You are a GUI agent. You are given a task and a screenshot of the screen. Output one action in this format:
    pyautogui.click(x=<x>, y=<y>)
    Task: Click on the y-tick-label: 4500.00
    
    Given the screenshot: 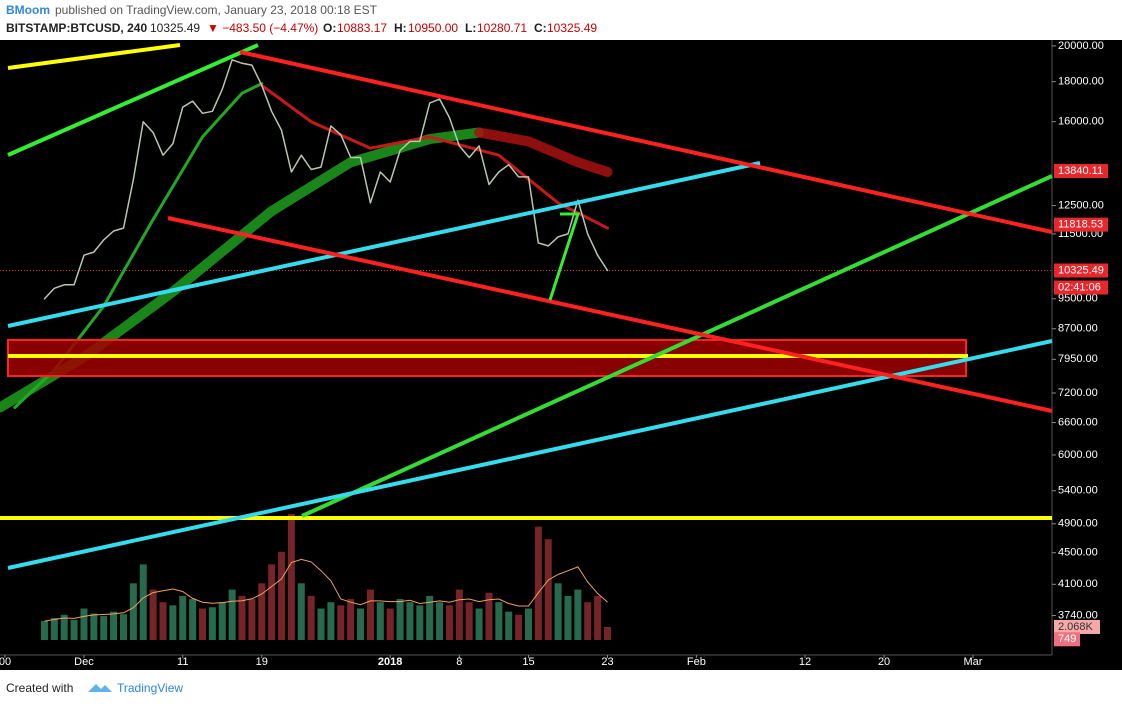 What is the action you would take?
    pyautogui.click(x=1078, y=553)
    